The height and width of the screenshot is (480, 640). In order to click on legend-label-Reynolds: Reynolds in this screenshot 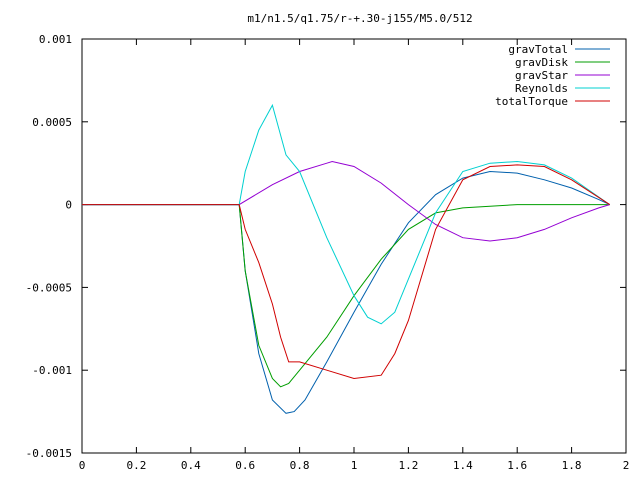, I will do `click(541, 88)`.